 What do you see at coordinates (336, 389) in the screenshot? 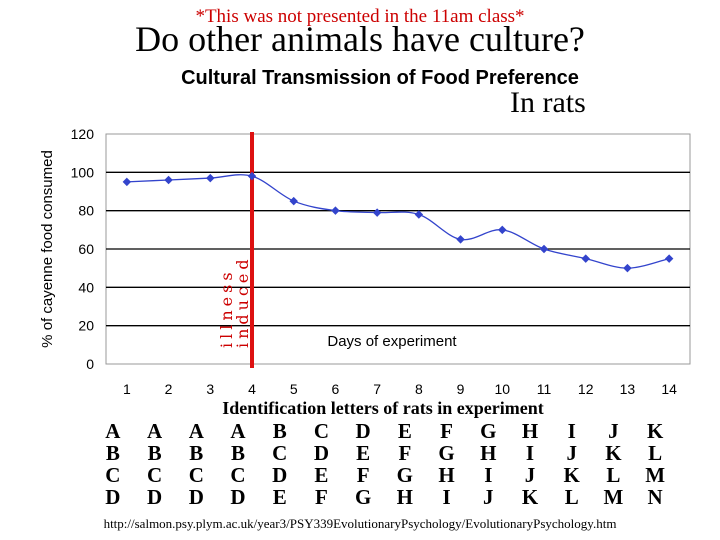
I see `x-tick-6: 6` at bounding box center [336, 389].